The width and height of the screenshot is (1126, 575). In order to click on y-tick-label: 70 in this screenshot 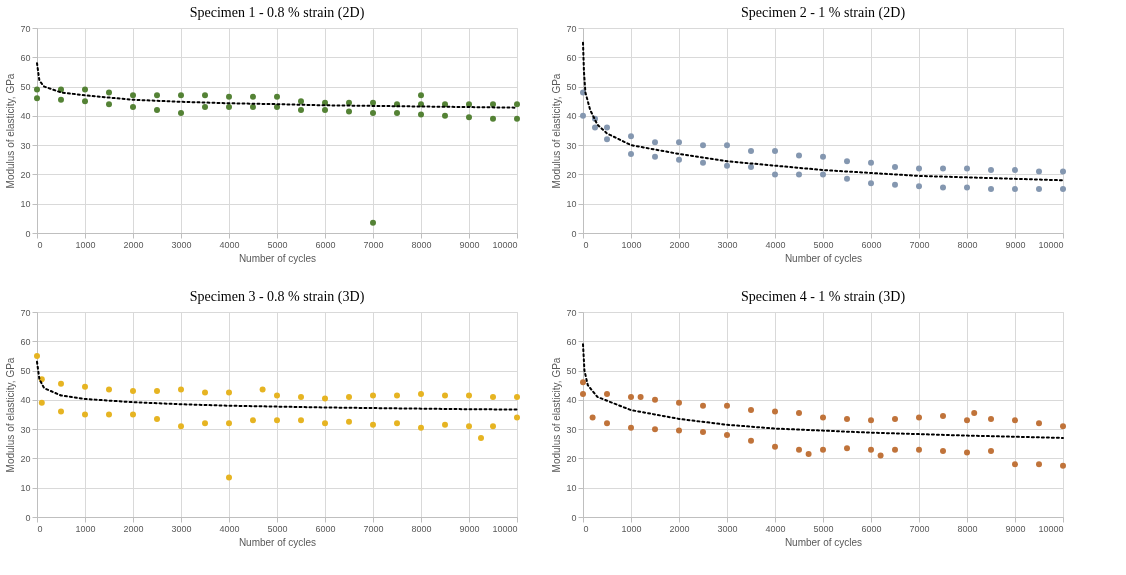, I will do `click(25, 312)`.